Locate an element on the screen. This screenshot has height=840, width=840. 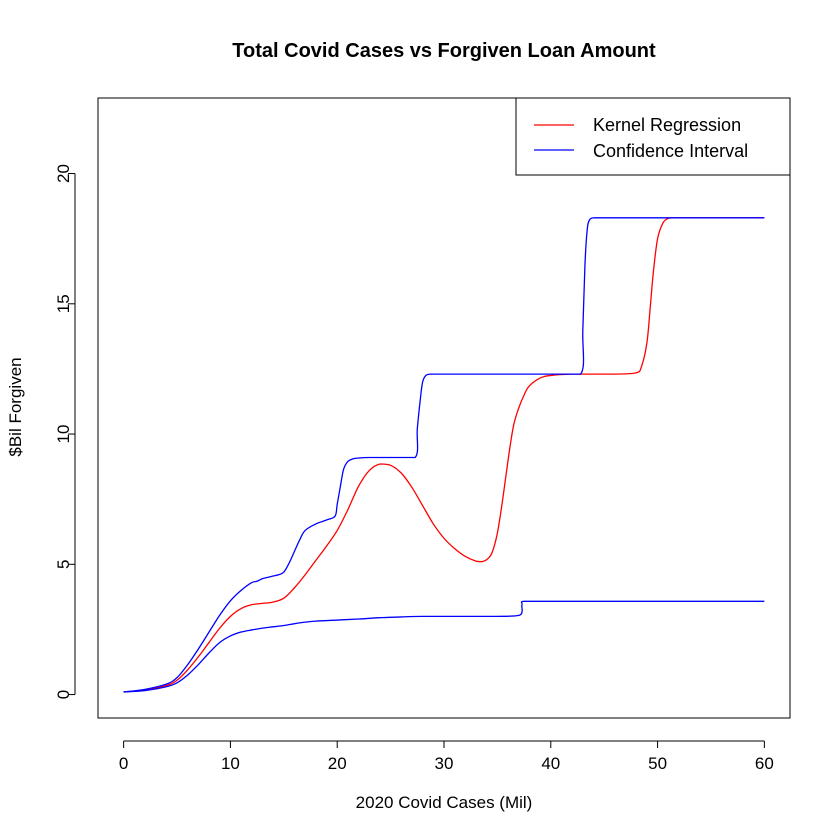
y-tick-label: 10 is located at coordinates (63, 434).